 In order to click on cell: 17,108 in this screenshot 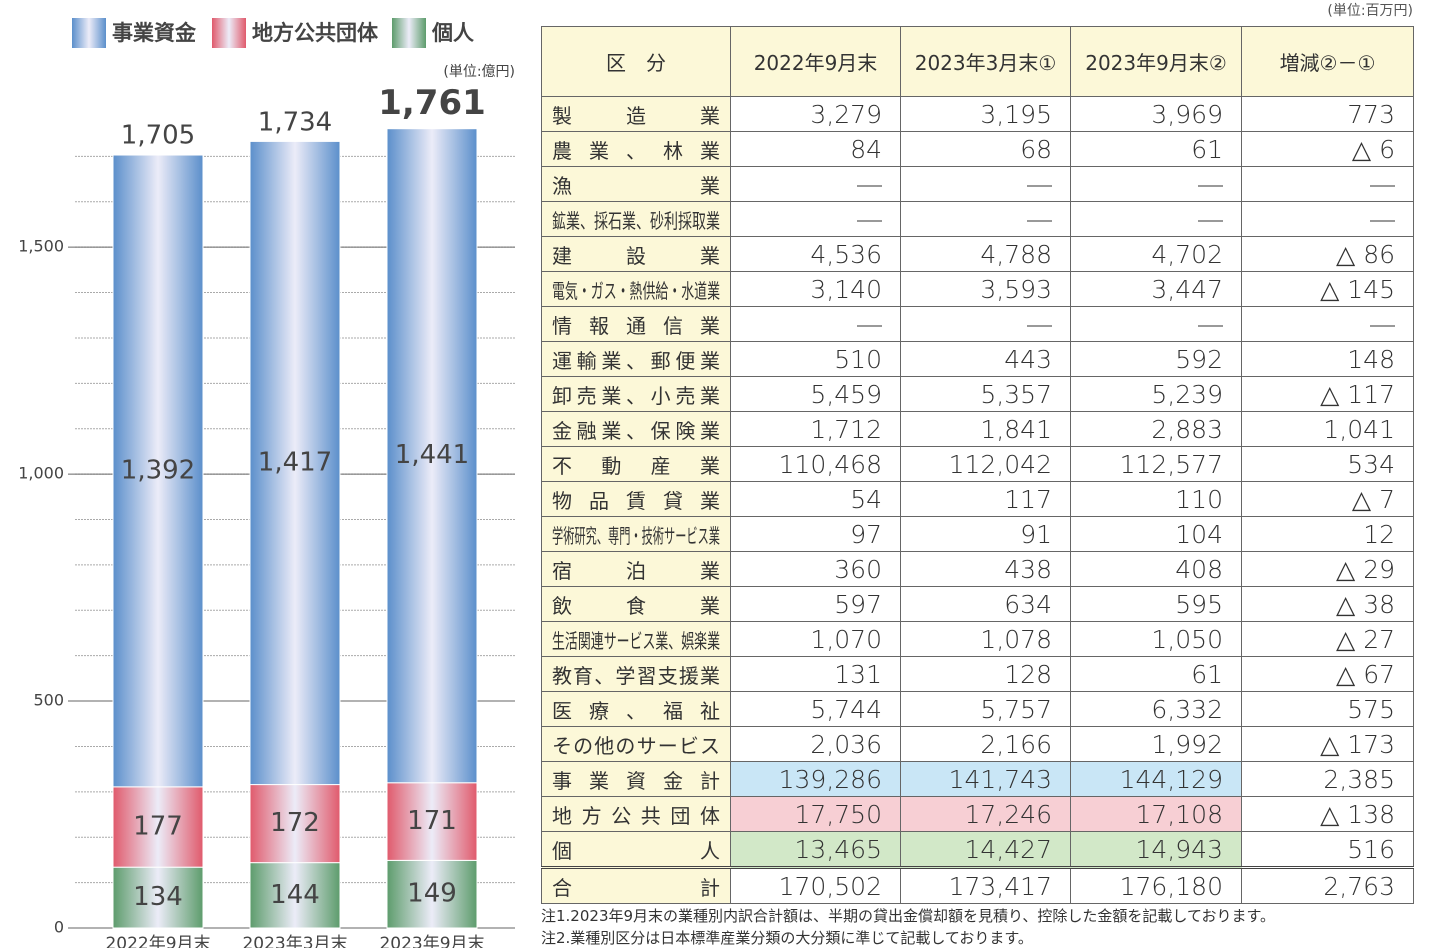, I will do `click(1156, 814)`.